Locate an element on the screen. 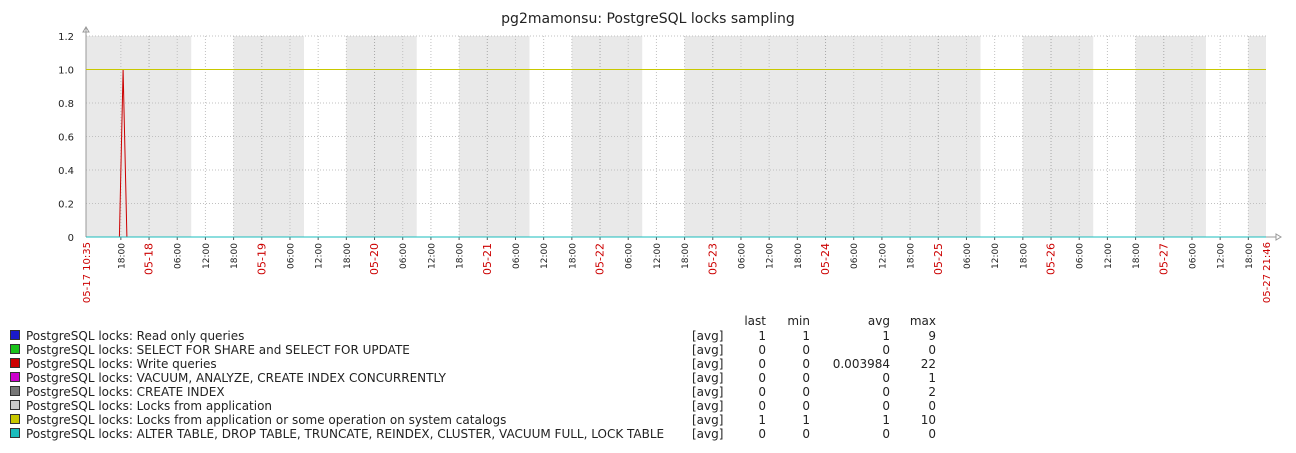 The height and width of the screenshot is (453, 1296). shaded-period is located at coordinates (1257, 136).